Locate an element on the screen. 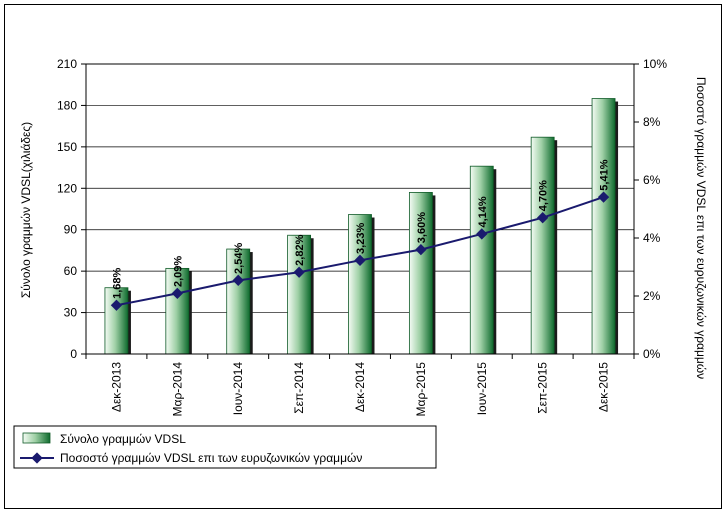 This screenshot has width=728, height=515. data-label: 2,09% is located at coordinates (178, 271).